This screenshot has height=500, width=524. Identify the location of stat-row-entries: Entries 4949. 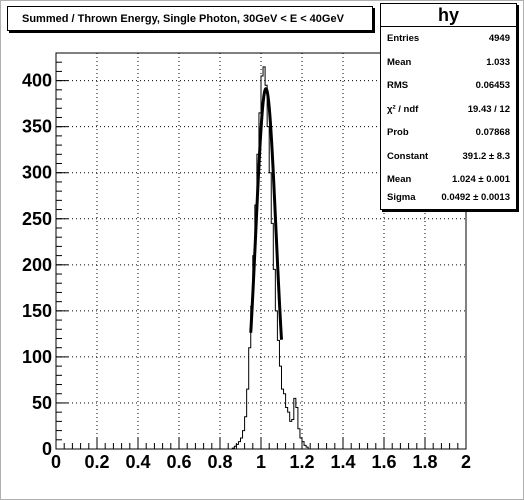
(448, 39).